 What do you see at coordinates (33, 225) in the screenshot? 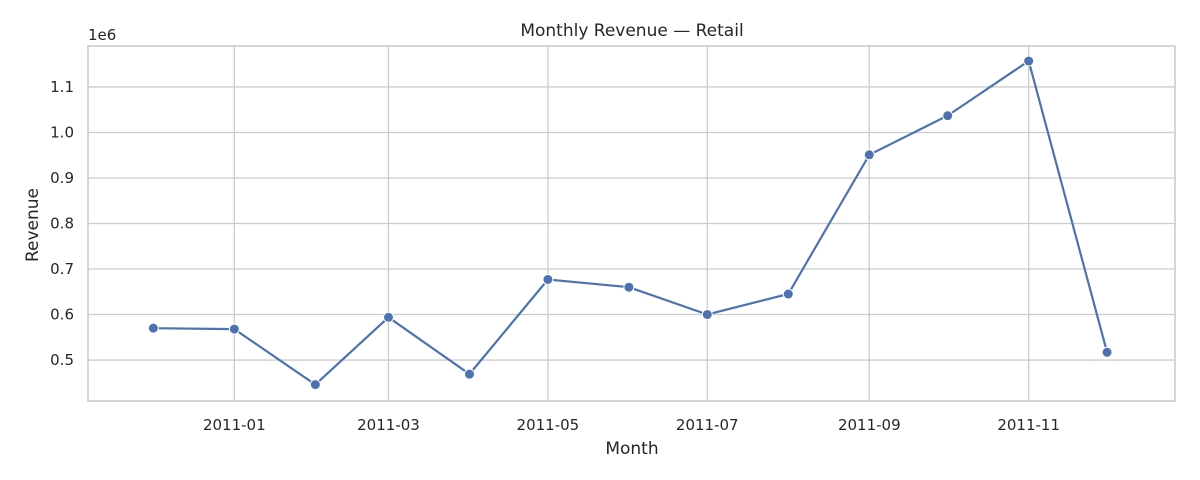
I see `y-axis-title: Revenue` at bounding box center [33, 225].